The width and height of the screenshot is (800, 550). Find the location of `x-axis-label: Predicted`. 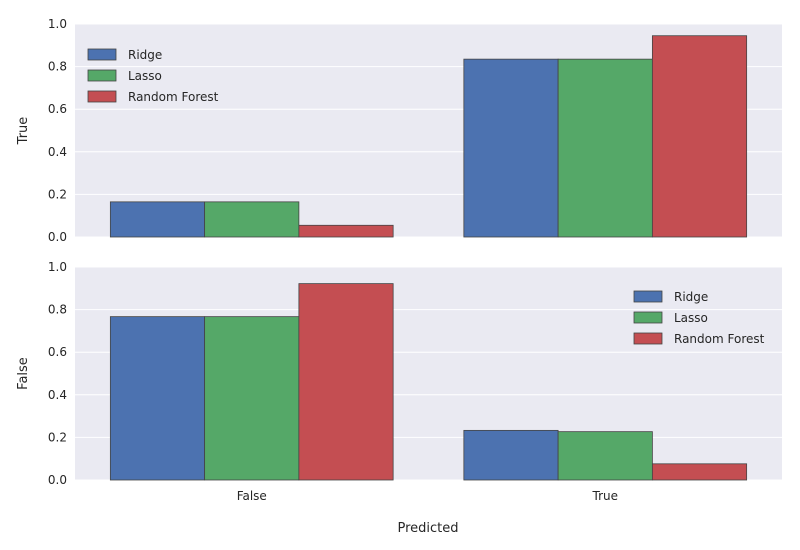

x-axis-label: Predicted is located at coordinates (427, 528).